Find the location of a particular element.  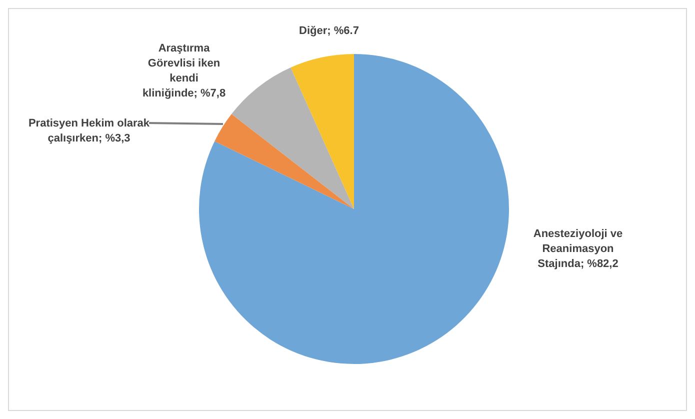

slice-label: Araştırma Görevlisi iken kendi kliniğinde; %7,8 is located at coordinates (184, 71).